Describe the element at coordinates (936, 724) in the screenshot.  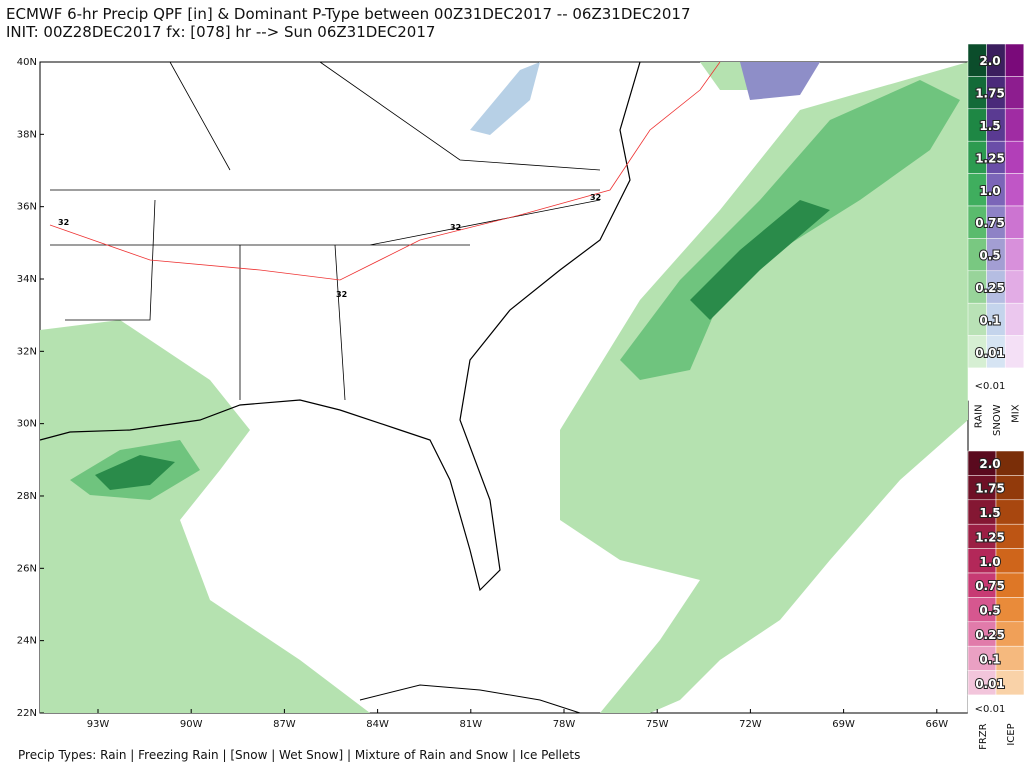
I see `lon-label: 66W` at that location.